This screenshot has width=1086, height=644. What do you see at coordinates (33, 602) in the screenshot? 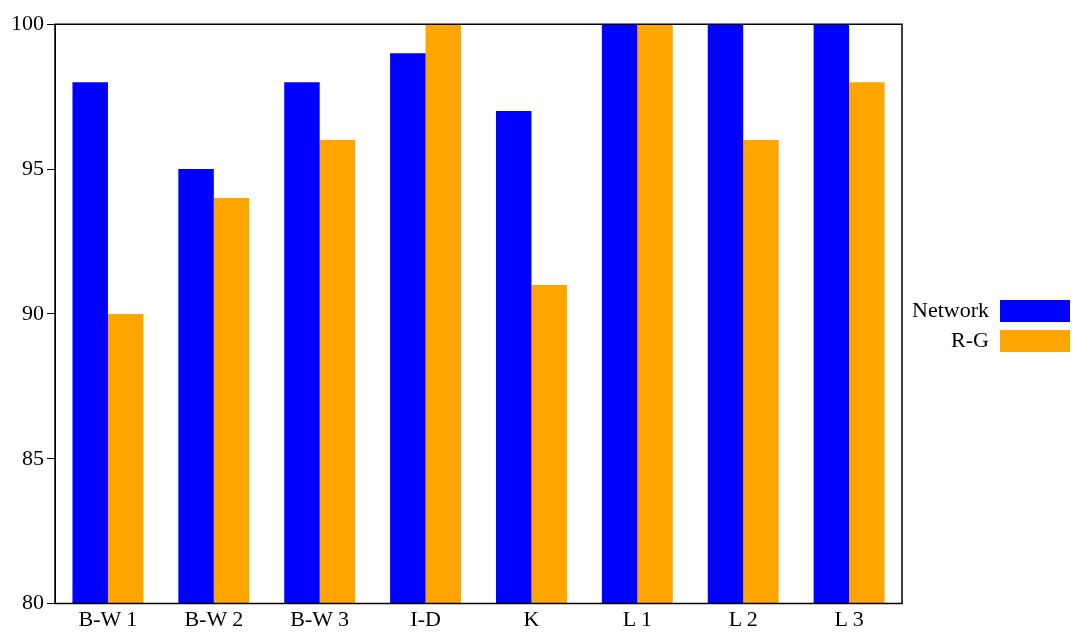
I see `y-tick-label: 80` at bounding box center [33, 602].